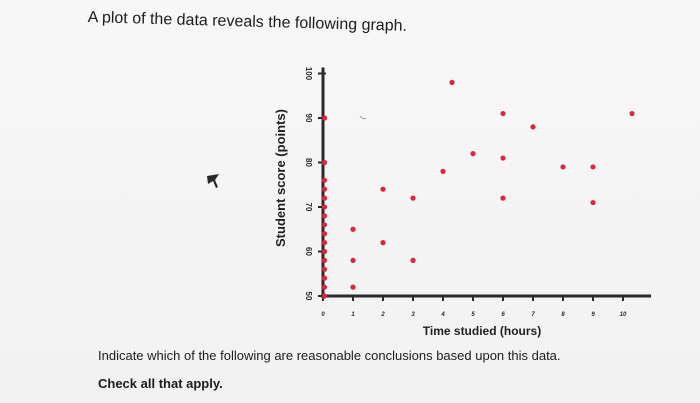 The height and width of the screenshot is (403, 700). I want to click on y-tick-label: 50, so click(308, 296).